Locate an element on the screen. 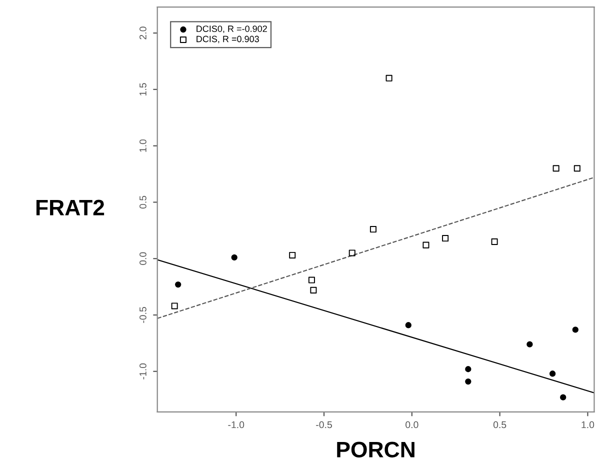 The width and height of the screenshot is (596, 473). x-axis-title: PORCN is located at coordinates (375, 450).